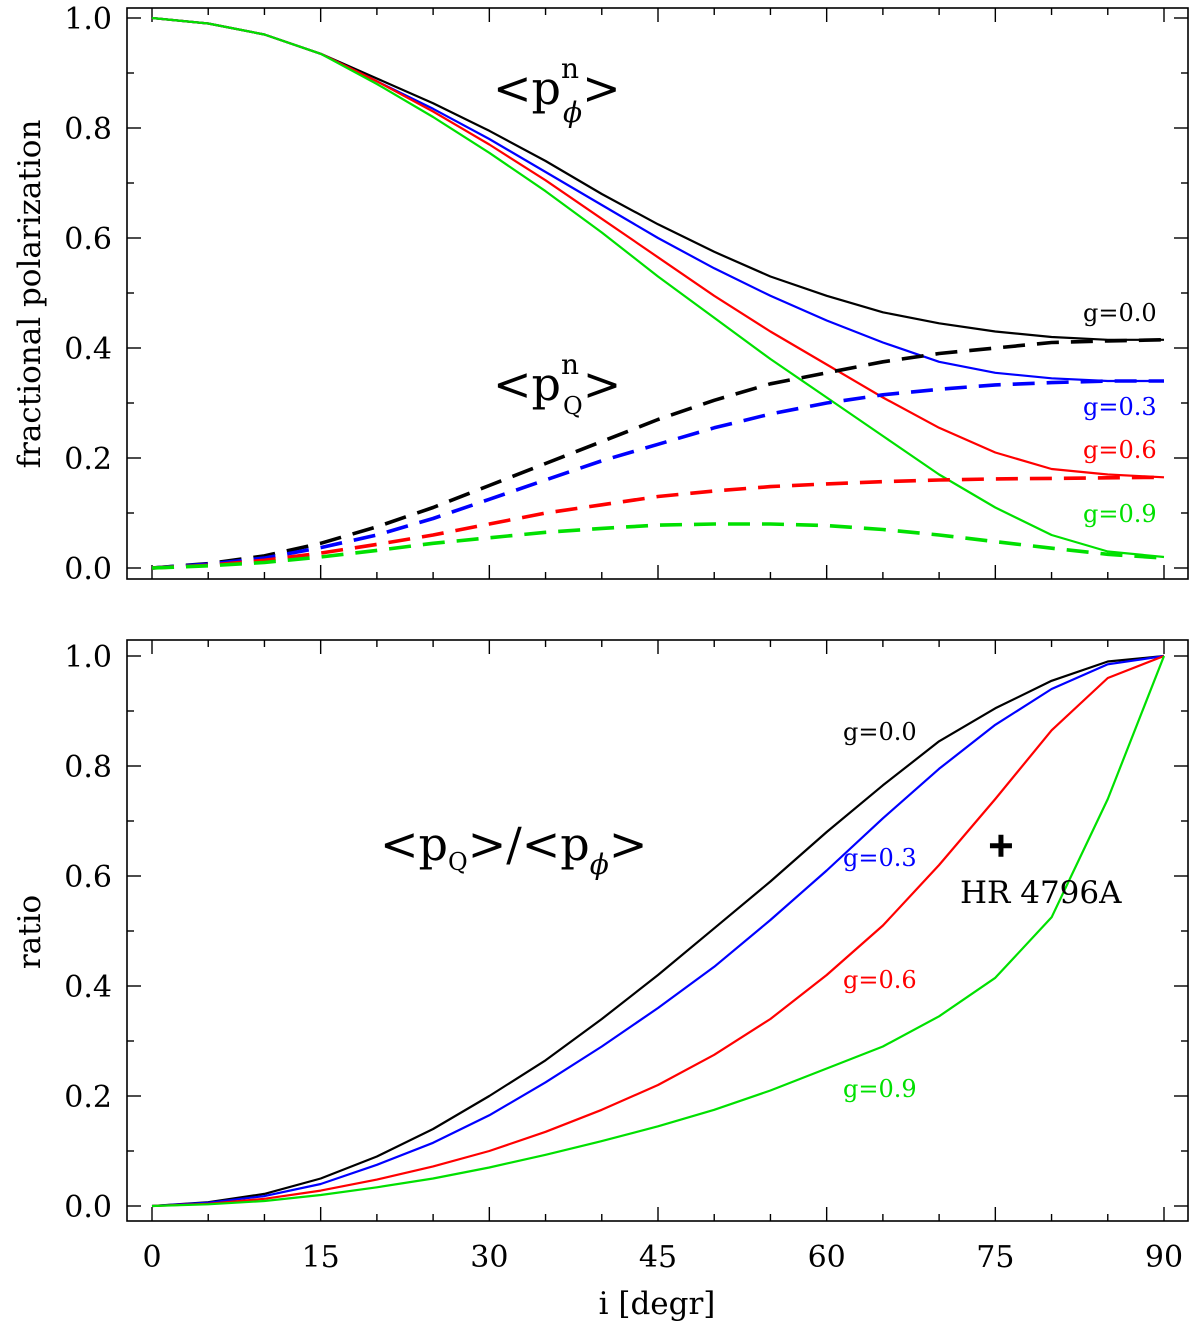  I want to click on x-tick-label: 15, so click(321, 1257).